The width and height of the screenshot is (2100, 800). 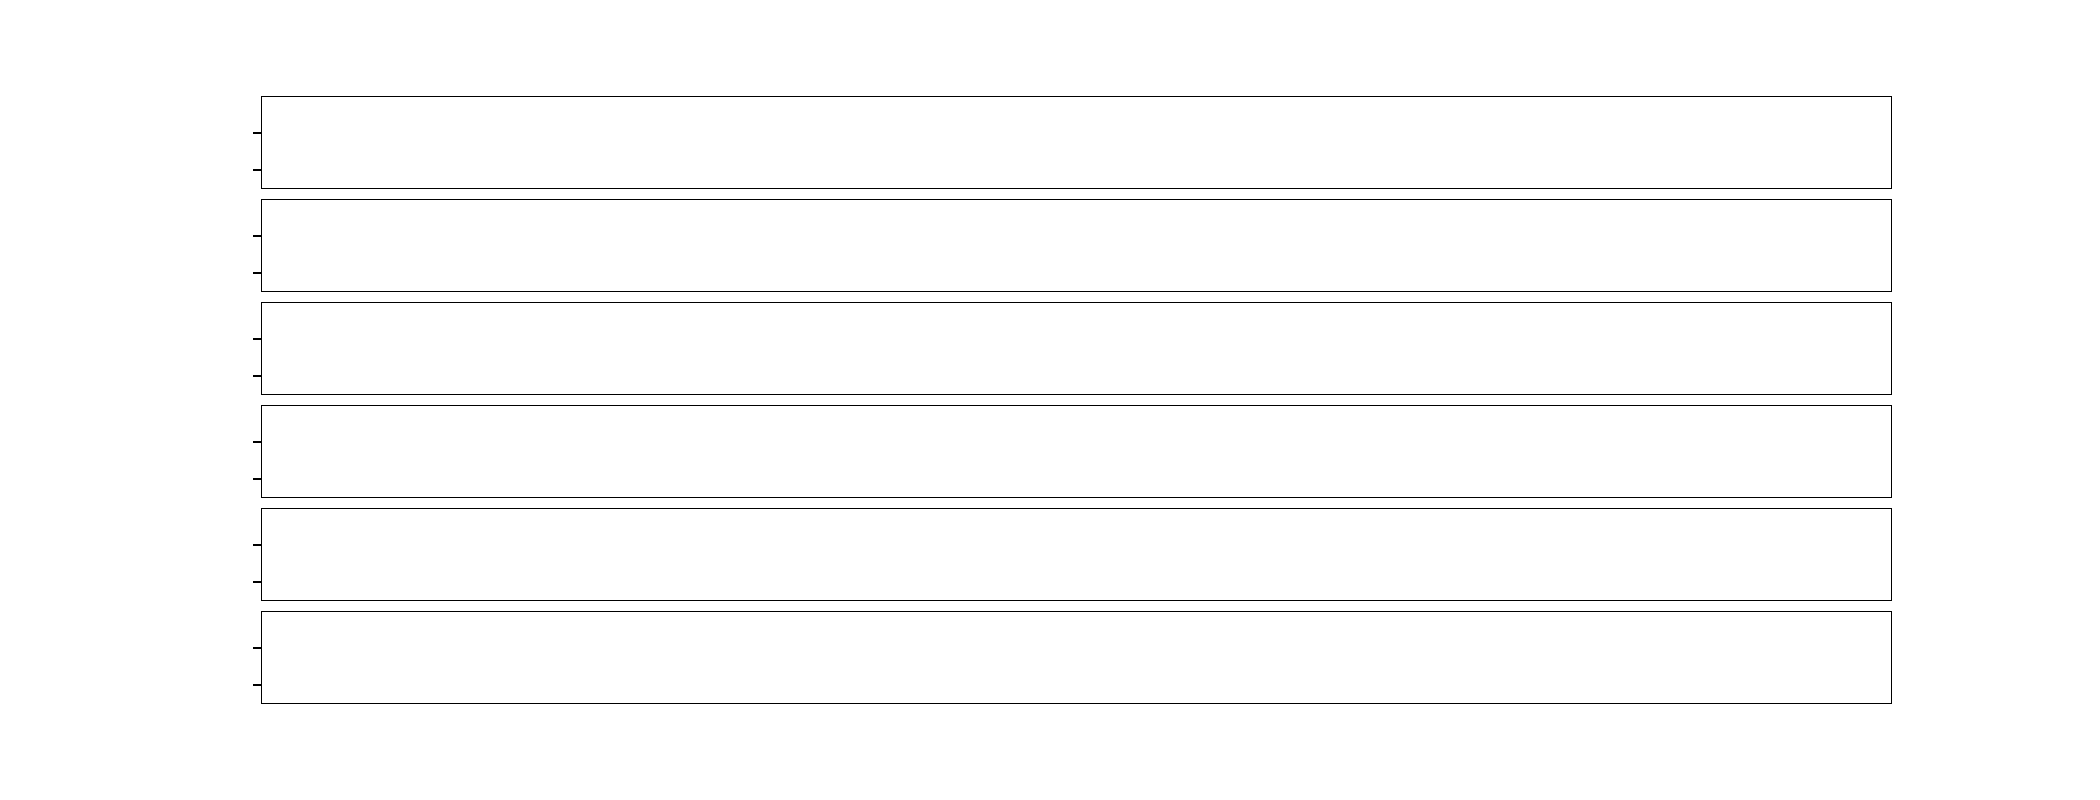 What do you see at coordinates (1076, 725) in the screenshot?
I see `x-axis` at bounding box center [1076, 725].